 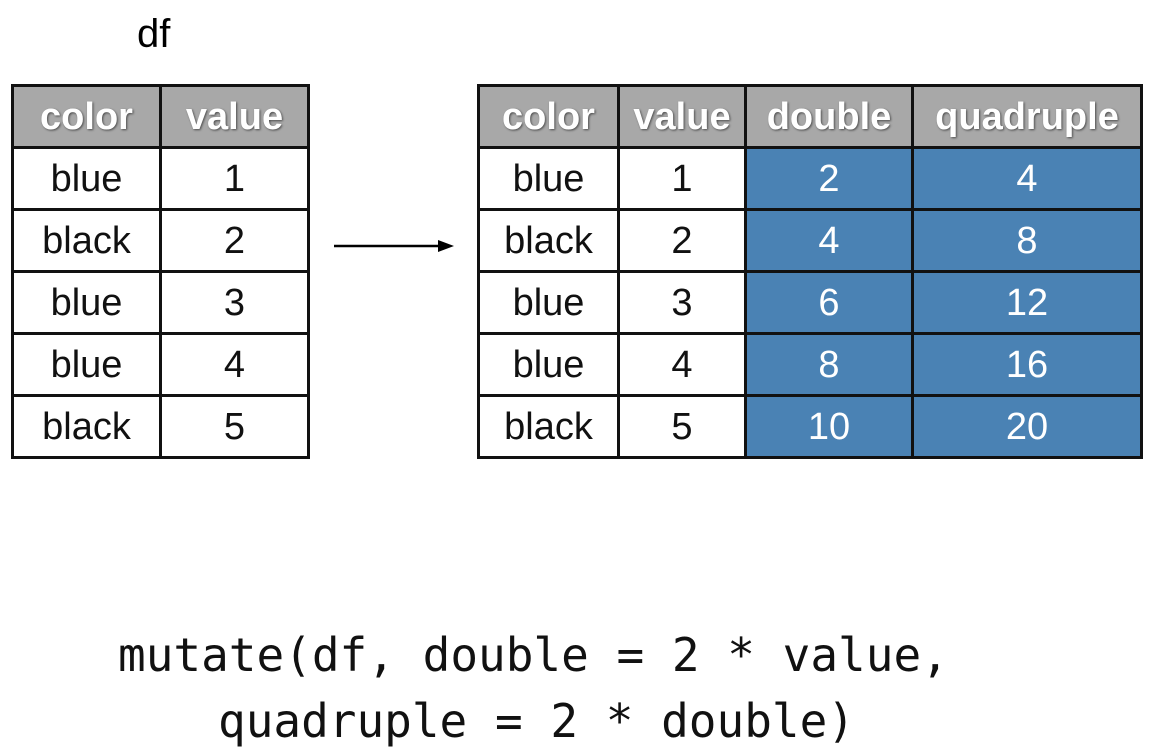 What do you see at coordinates (682, 178) in the screenshot?
I see `output-cell-value: 1` at bounding box center [682, 178].